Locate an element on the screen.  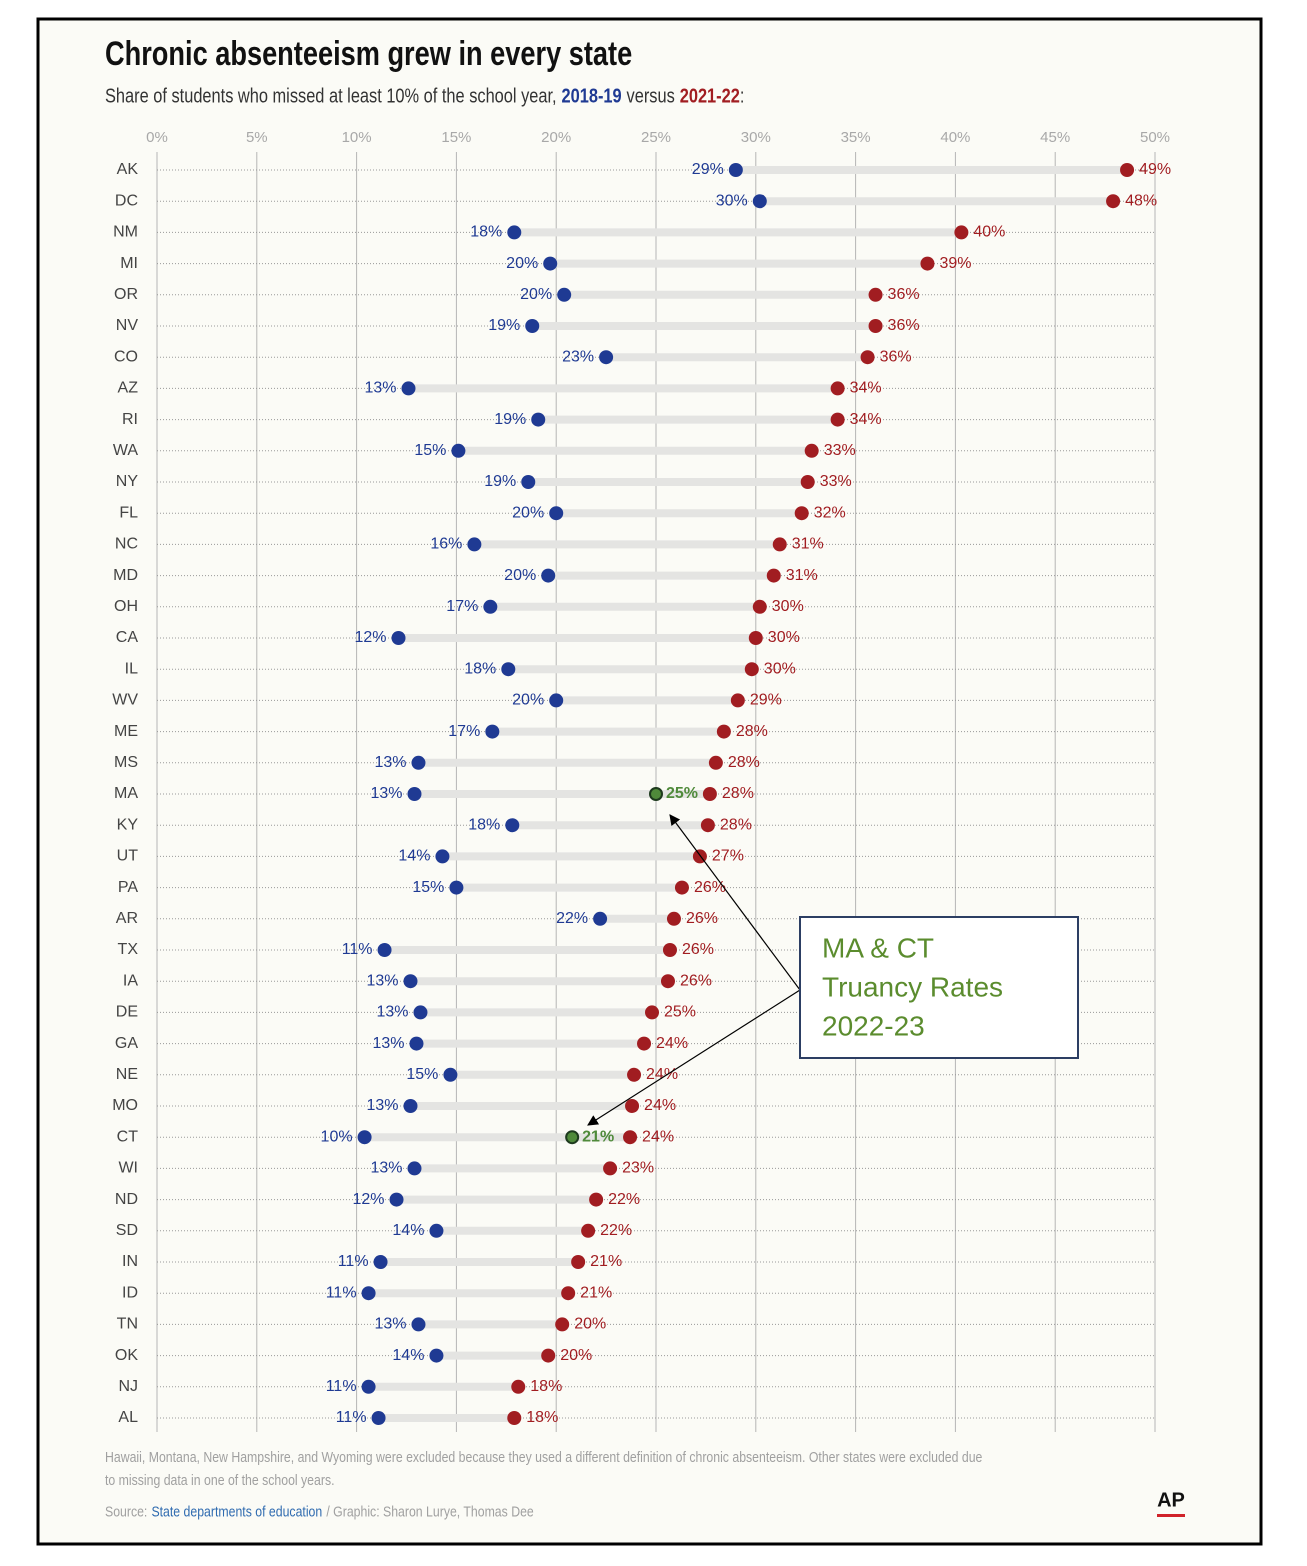
annotation-text: Truancy Rates is located at coordinates (912, 986).